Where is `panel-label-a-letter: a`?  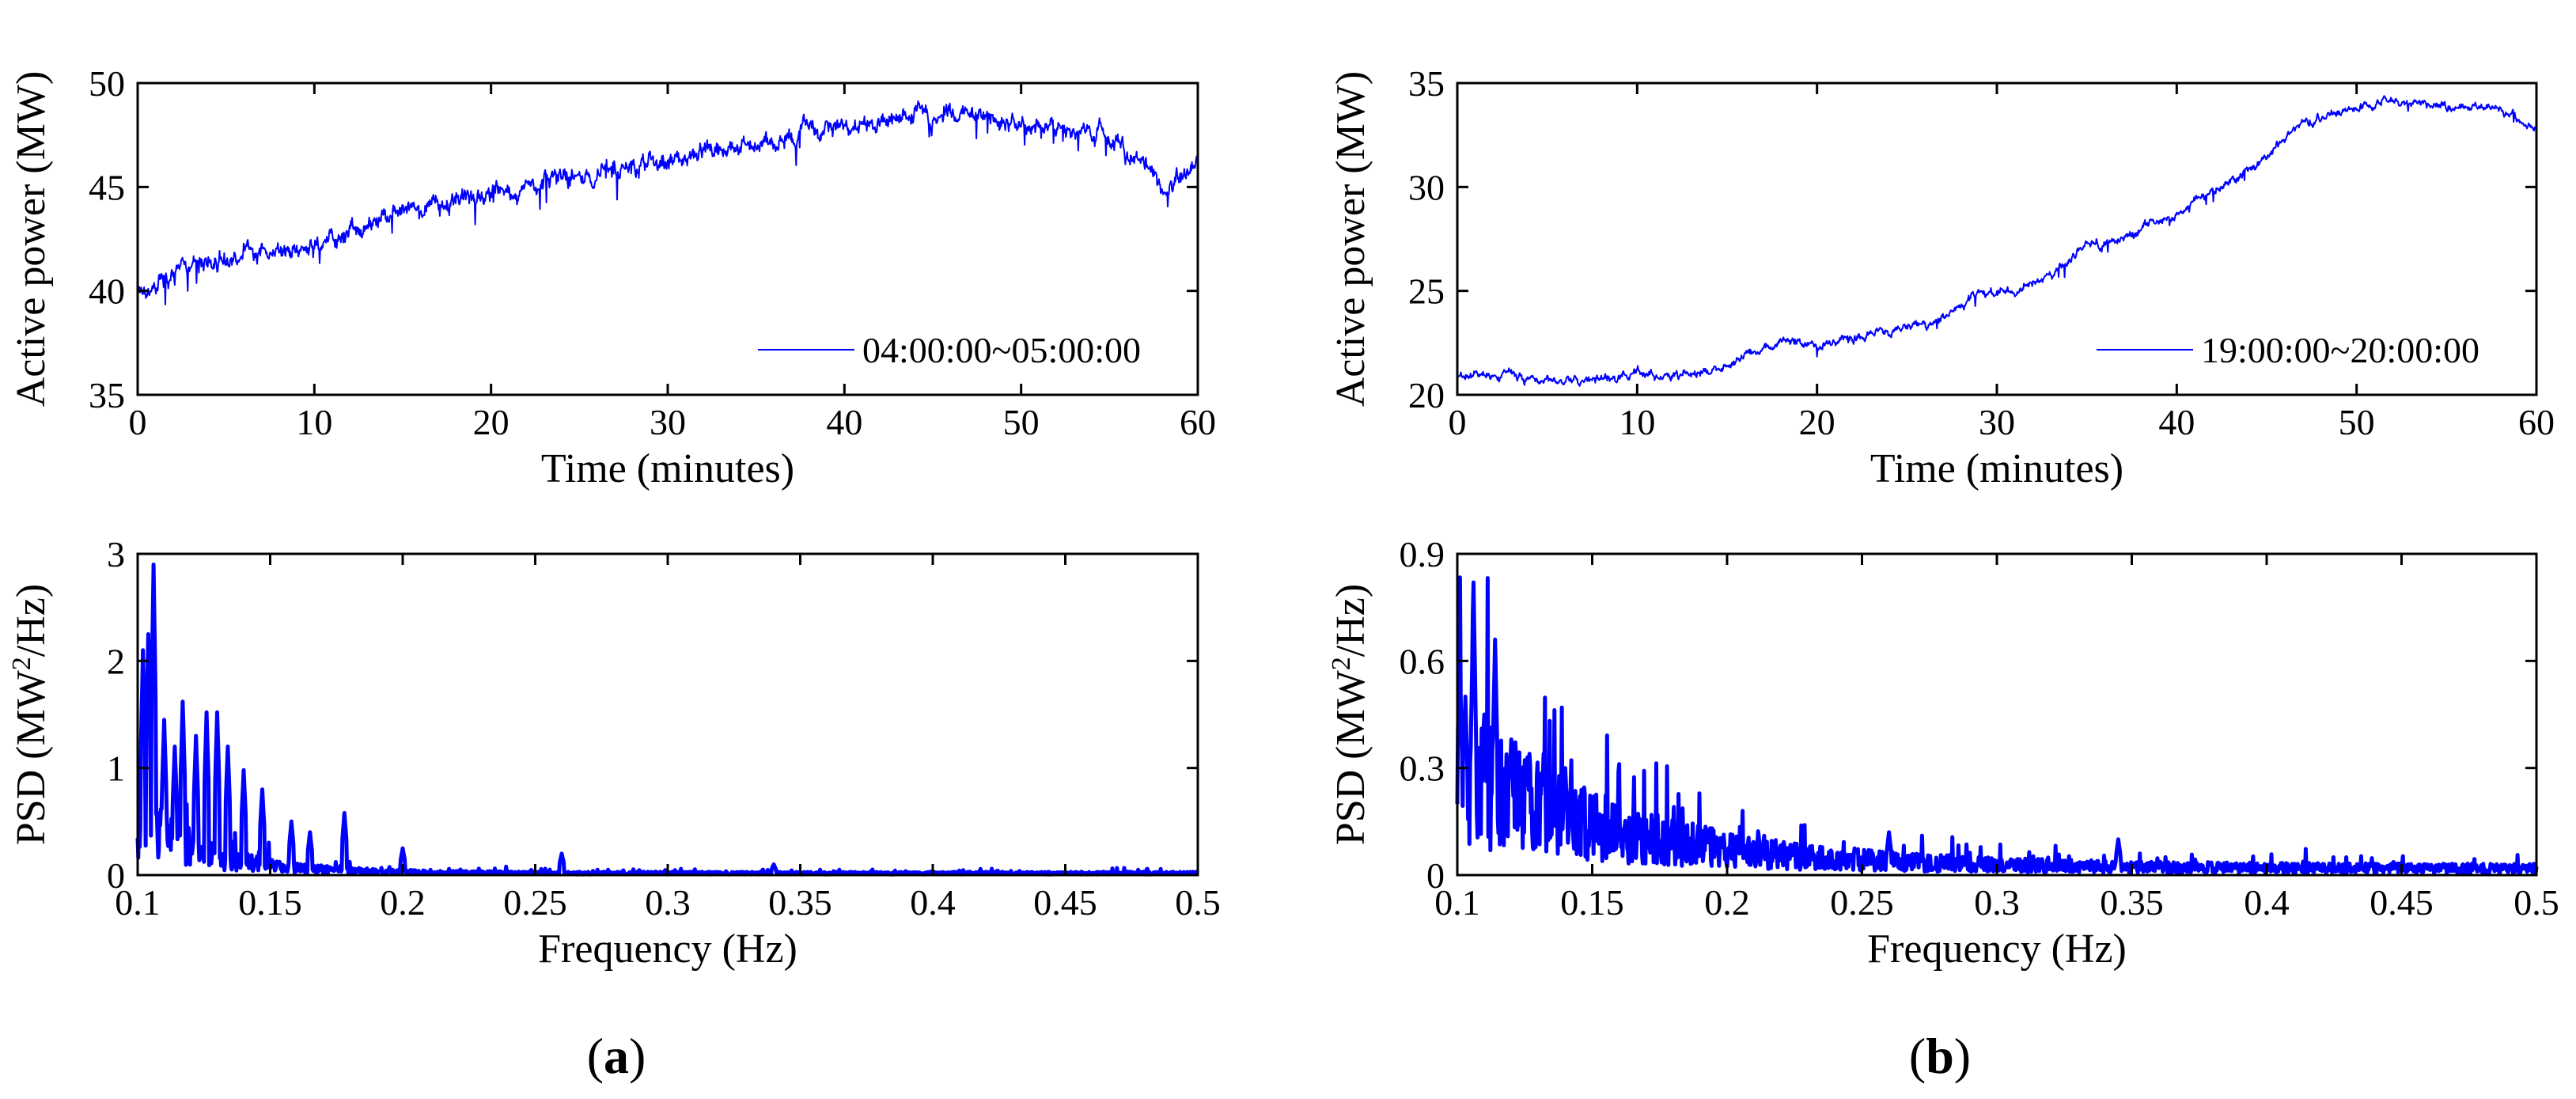 panel-label-a-letter: a is located at coordinates (616, 1056).